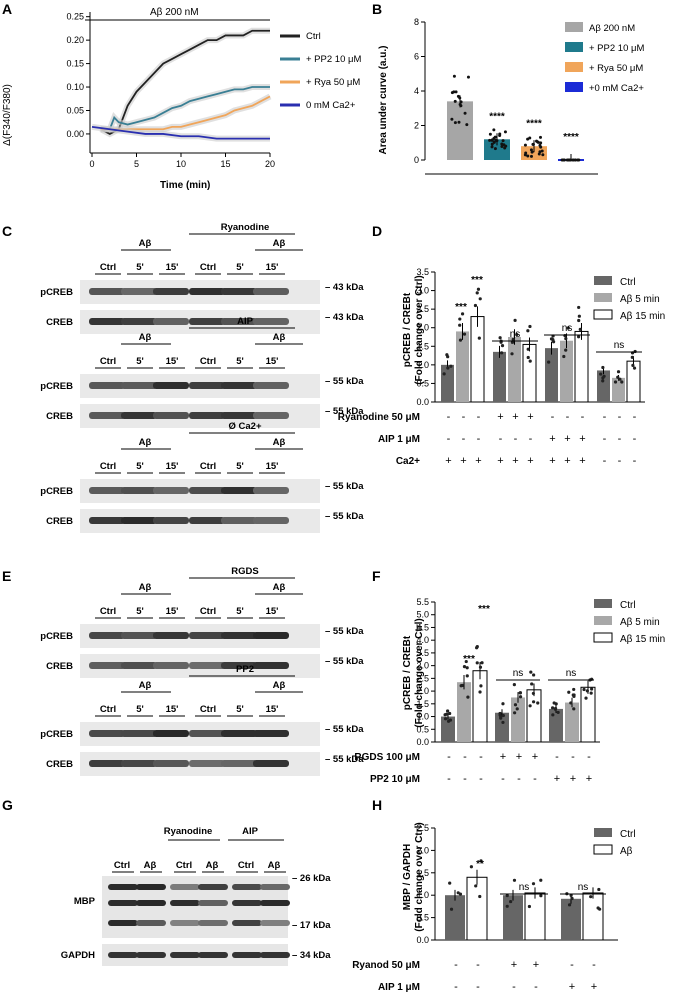 This screenshot has width=697, height=998. I want to click on y-tick-label: 0.0, so click(422, 940).